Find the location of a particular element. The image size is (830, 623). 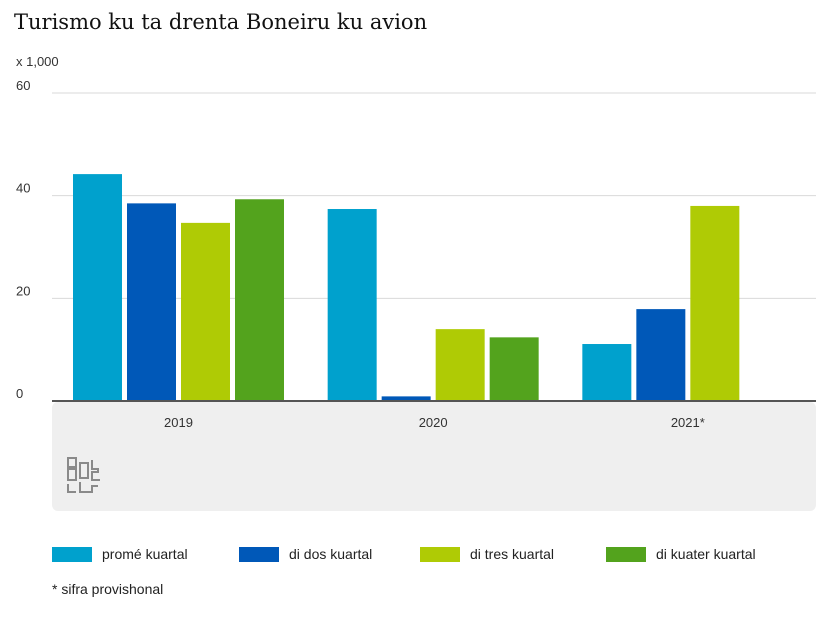

legend-label: di tres kuartal is located at coordinates (512, 554).